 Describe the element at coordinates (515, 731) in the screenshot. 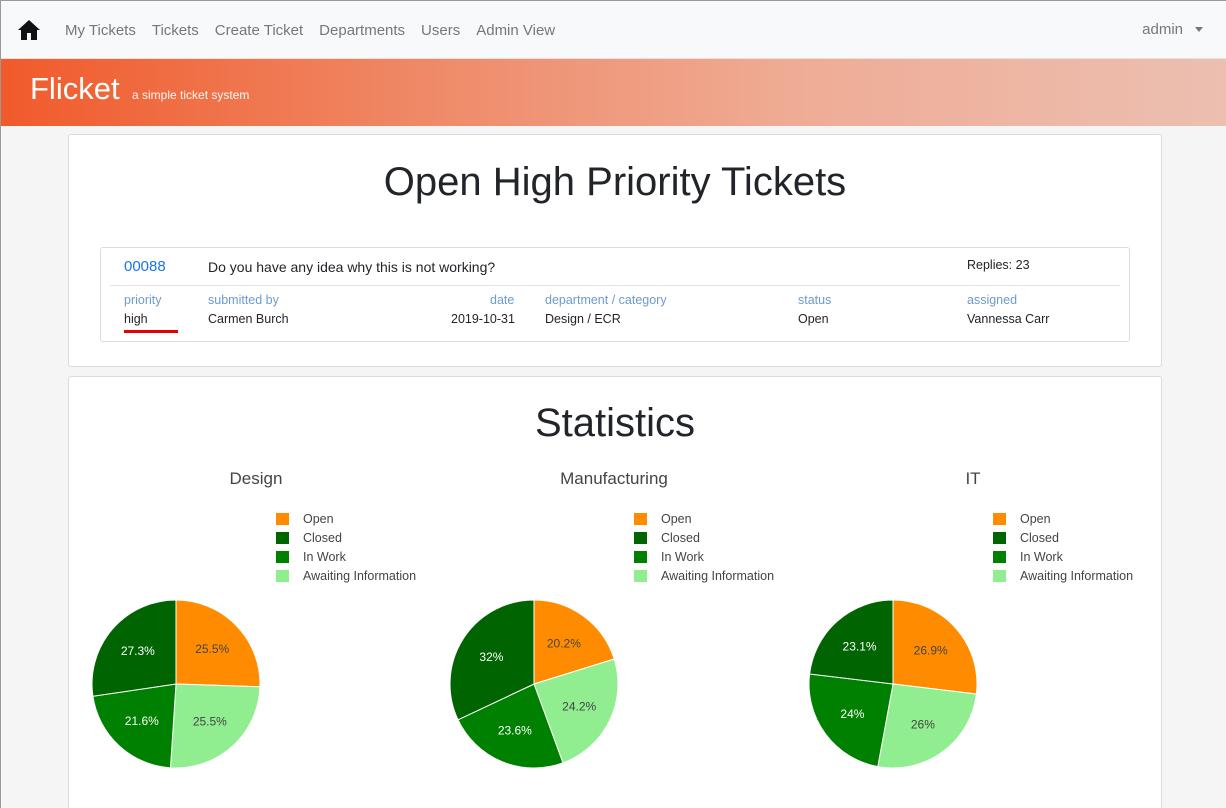

I see `pie-data-label: 23.6%` at that location.